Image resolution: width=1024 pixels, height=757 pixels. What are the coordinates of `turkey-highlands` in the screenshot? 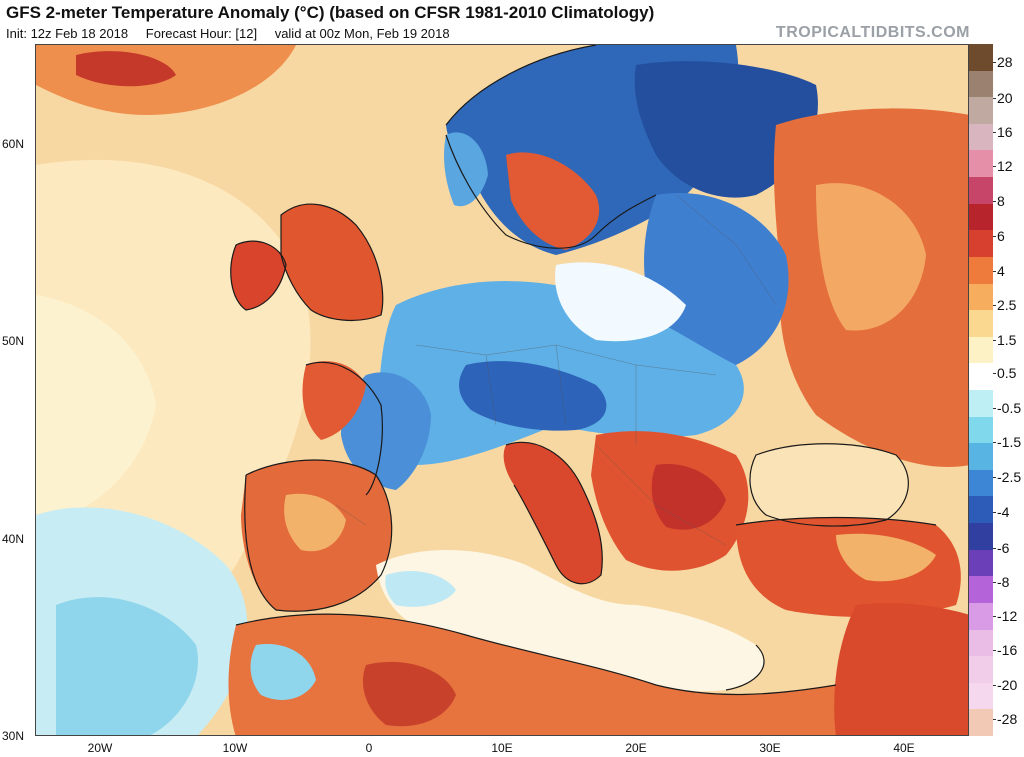 It's located at (886, 557).